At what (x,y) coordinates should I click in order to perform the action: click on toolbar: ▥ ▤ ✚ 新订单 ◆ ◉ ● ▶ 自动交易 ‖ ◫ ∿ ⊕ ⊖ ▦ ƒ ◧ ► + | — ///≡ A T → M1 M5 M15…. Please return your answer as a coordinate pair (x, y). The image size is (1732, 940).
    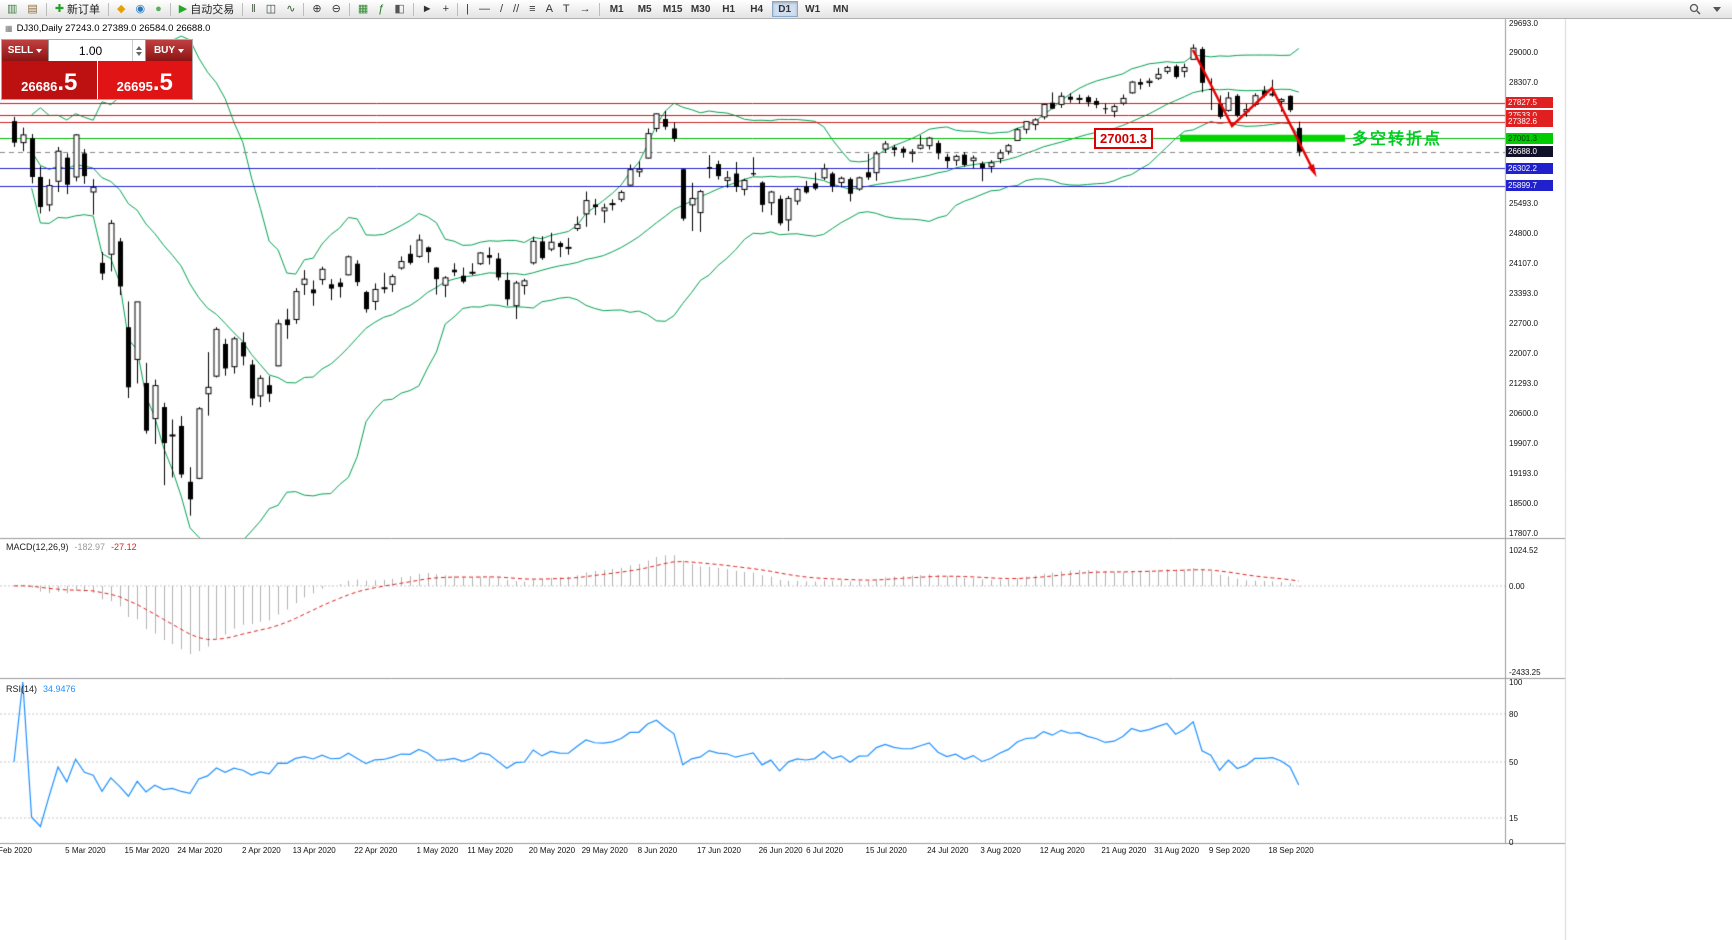
    Looking at the image, I should click on (866, 9).